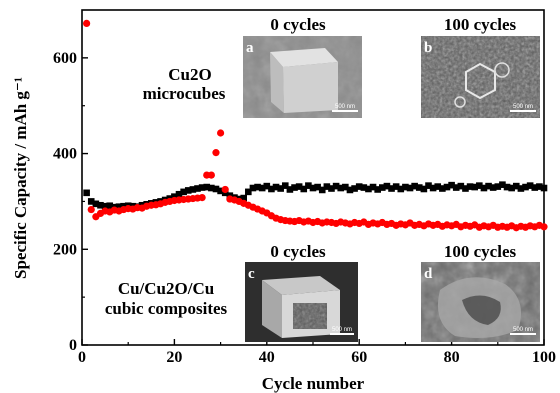  What do you see at coordinates (184, 93) in the screenshot?
I see `annotation-microcubes: microcubes` at bounding box center [184, 93].